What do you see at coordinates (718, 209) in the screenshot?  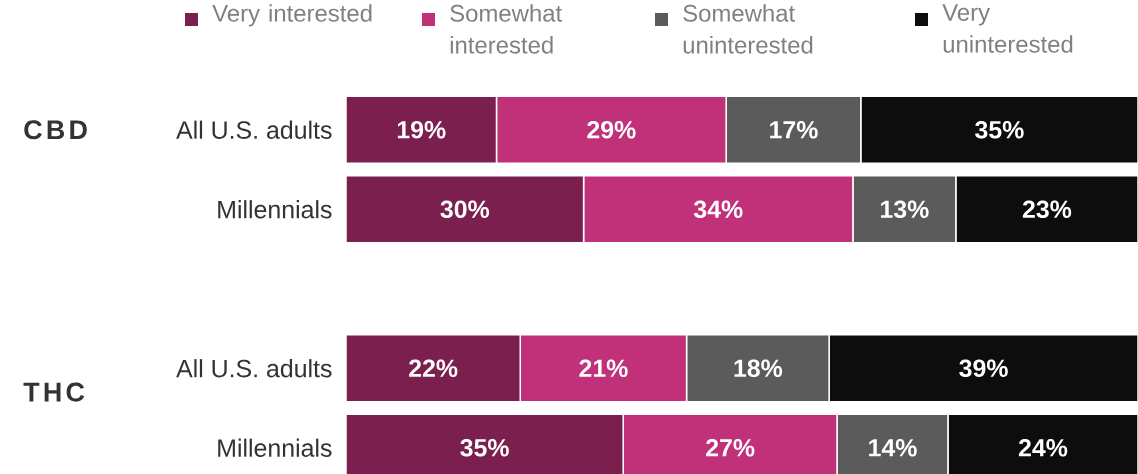 I see `data-label: 34%` at bounding box center [718, 209].